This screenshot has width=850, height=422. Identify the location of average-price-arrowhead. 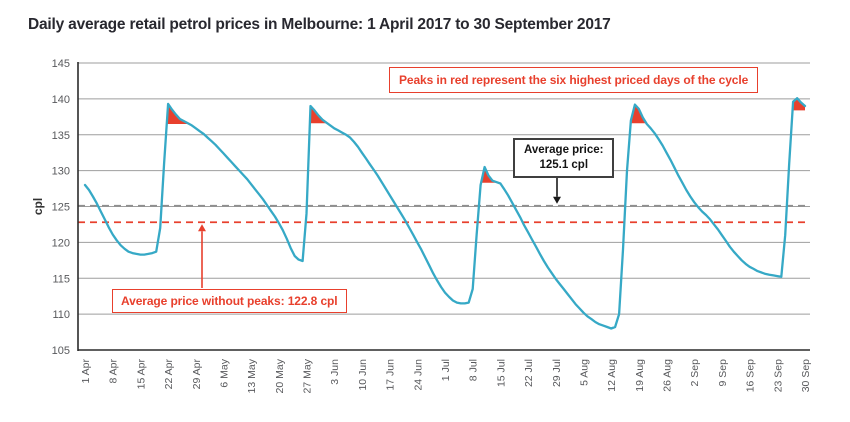
(557, 200).